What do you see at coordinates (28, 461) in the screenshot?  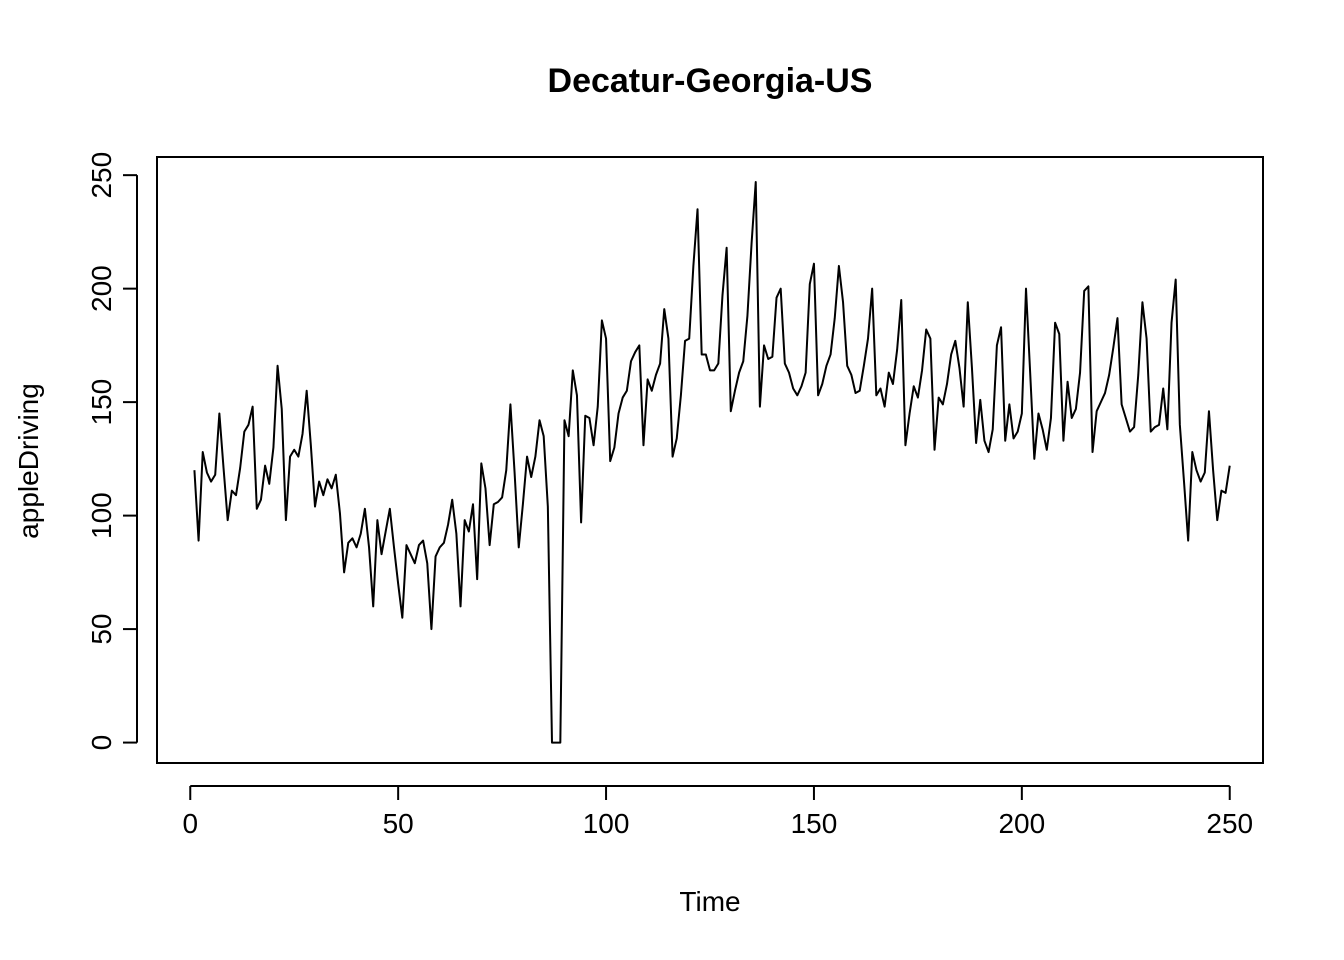 I see `y-axis-label: appleDriving` at bounding box center [28, 461].